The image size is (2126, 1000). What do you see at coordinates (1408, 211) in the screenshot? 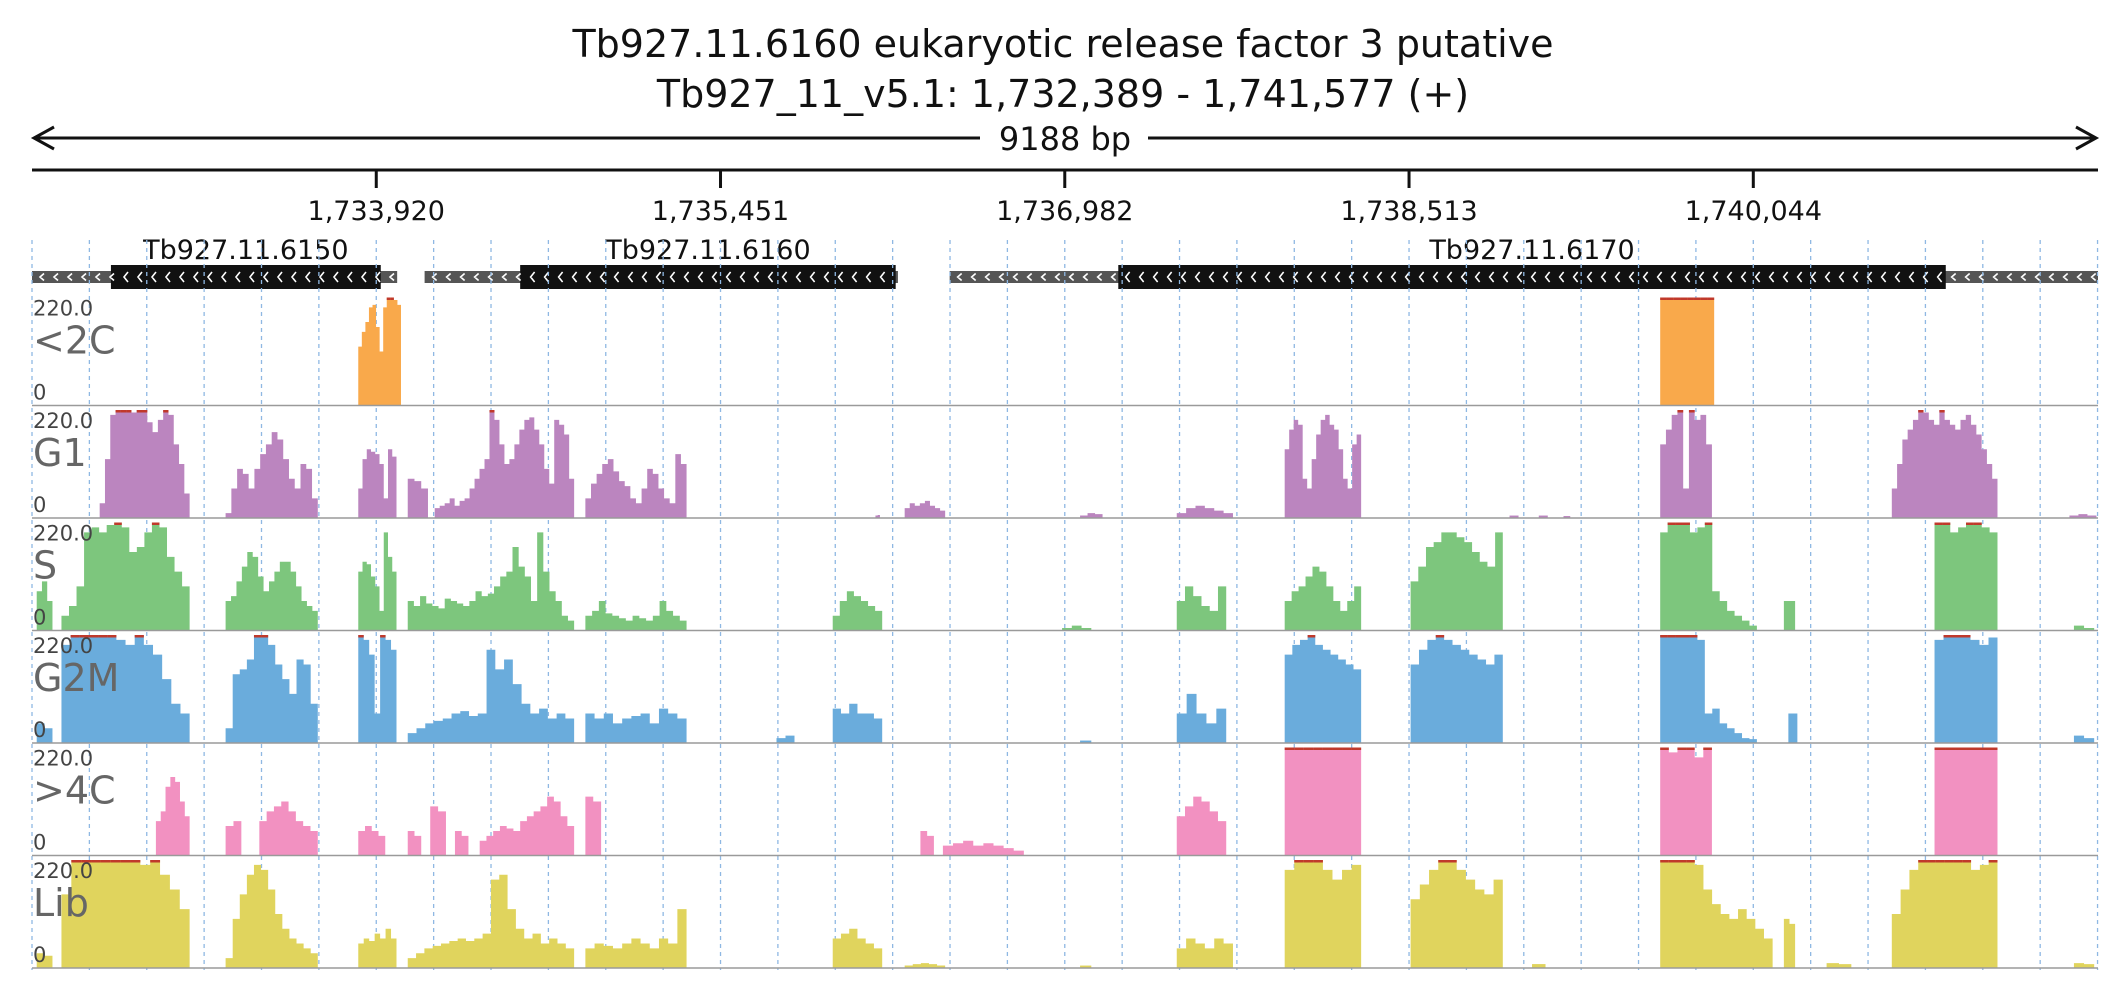
I see `x-tick-label-3: 1,738,513` at bounding box center [1408, 211].